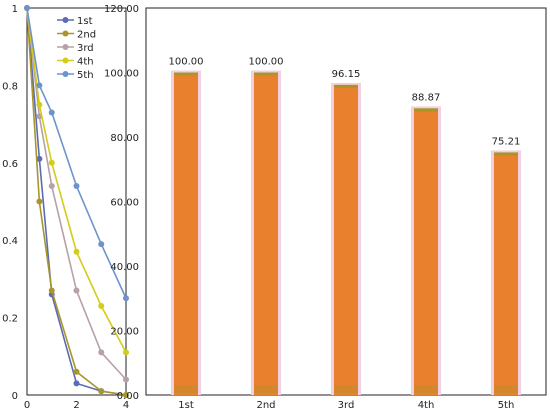  I want to click on bar-chart-y-tick-label: 0.00, so click(128, 396).